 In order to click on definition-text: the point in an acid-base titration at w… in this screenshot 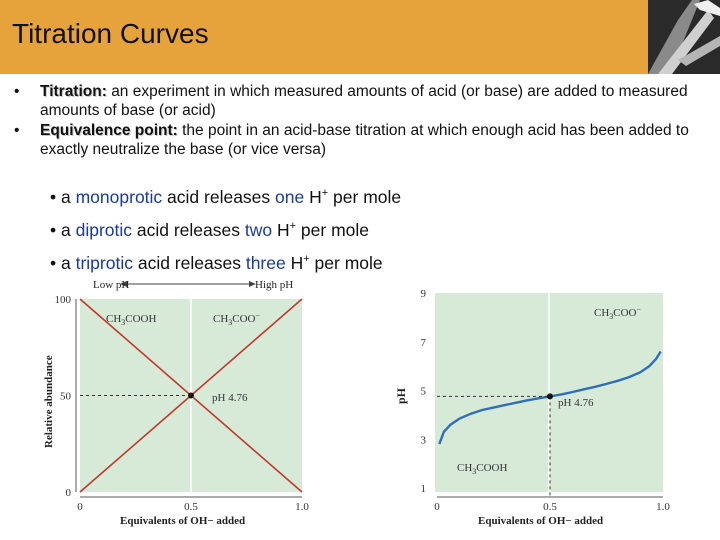, I will do `click(364, 140)`.